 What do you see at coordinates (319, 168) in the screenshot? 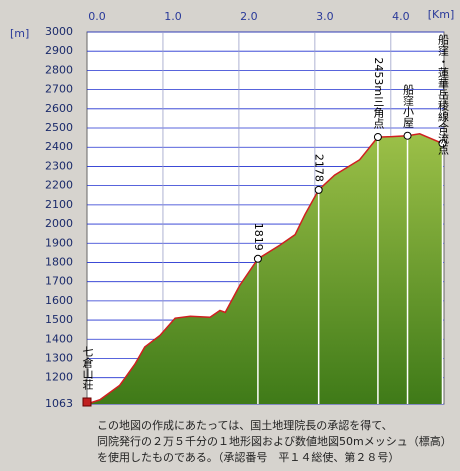
I see `point-label: 2178` at bounding box center [319, 168].